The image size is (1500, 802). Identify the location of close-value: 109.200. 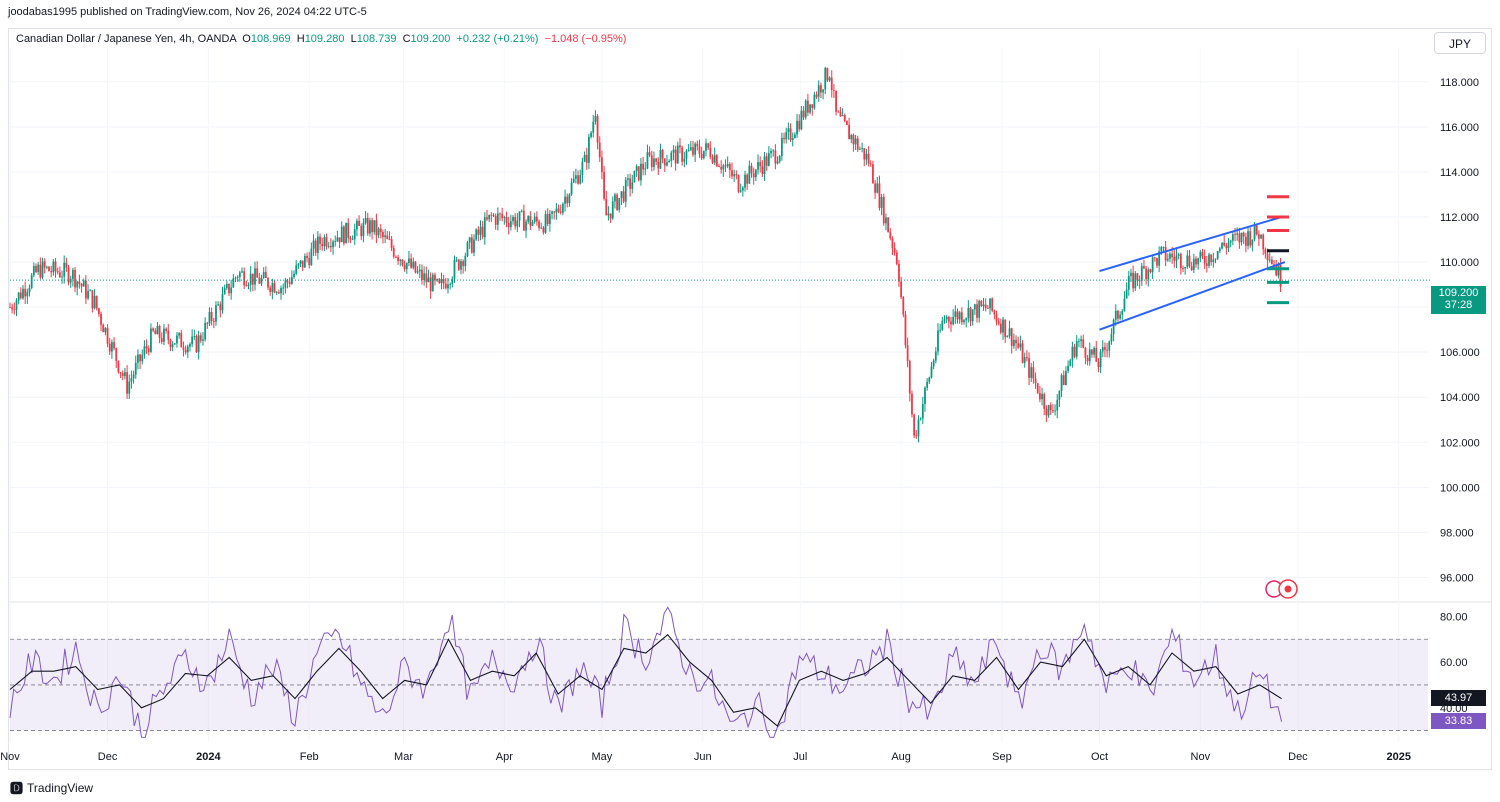
(430, 39).